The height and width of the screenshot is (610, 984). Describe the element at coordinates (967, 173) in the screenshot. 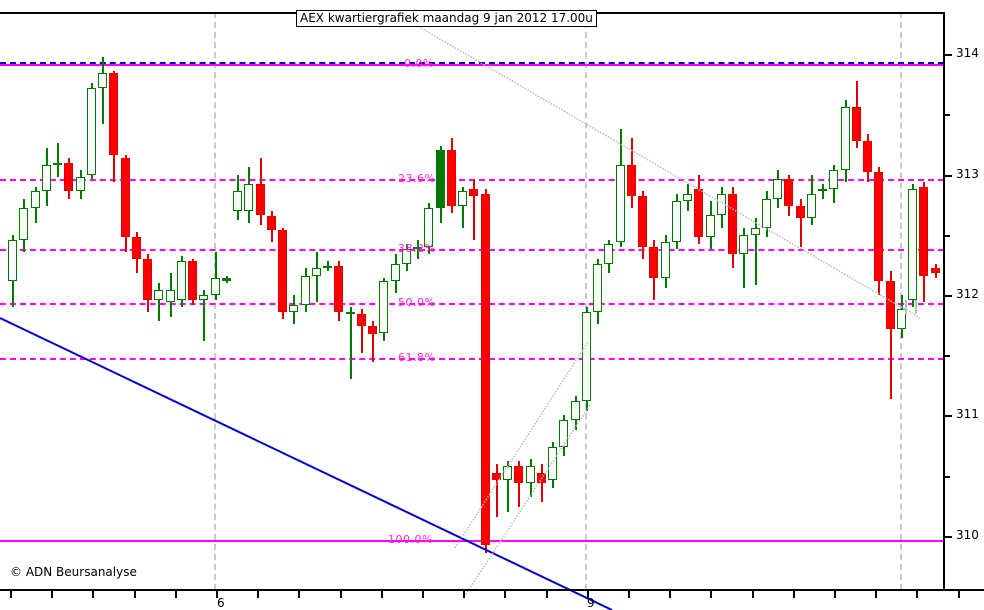

I see `price-tick-label: 313` at that location.